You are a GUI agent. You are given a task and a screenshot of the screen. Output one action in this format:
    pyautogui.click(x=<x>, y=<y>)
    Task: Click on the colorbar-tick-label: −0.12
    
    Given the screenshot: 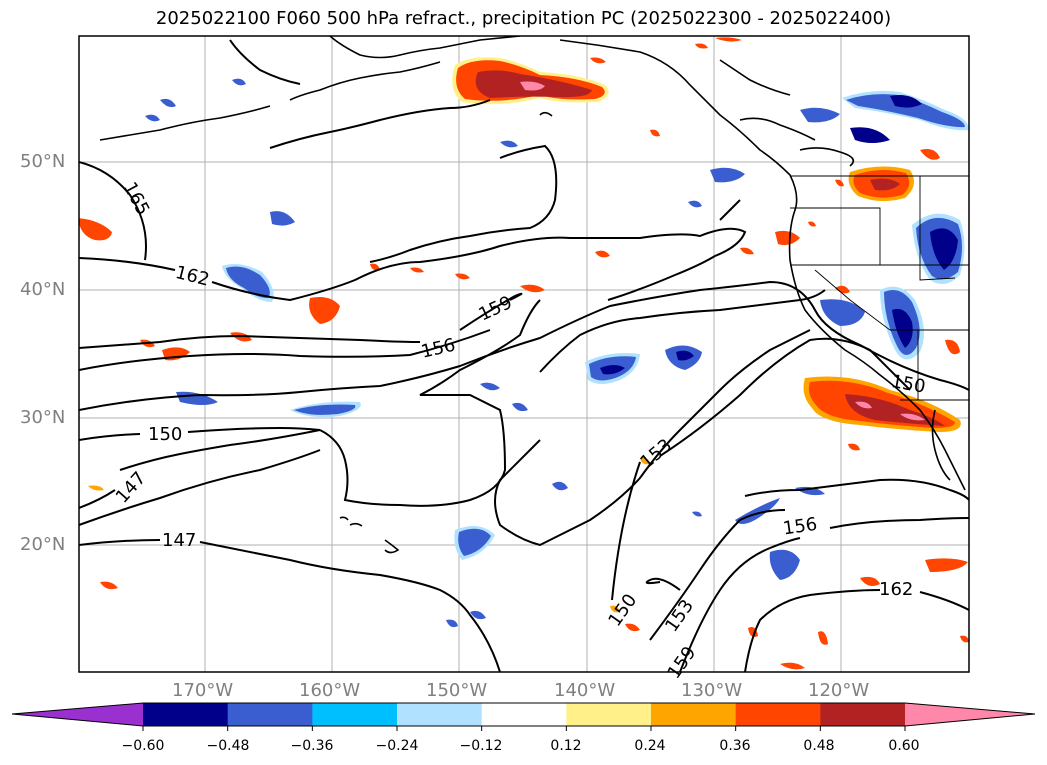 What is the action you would take?
    pyautogui.click(x=481, y=746)
    